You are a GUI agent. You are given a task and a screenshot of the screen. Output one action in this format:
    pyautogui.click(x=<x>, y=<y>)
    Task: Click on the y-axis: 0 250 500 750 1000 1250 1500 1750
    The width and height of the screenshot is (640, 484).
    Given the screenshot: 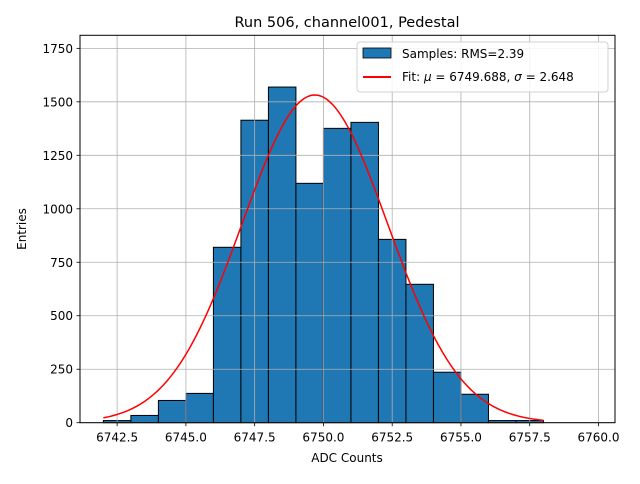 What is the action you would take?
    pyautogui.click(x=61, y=236)
    